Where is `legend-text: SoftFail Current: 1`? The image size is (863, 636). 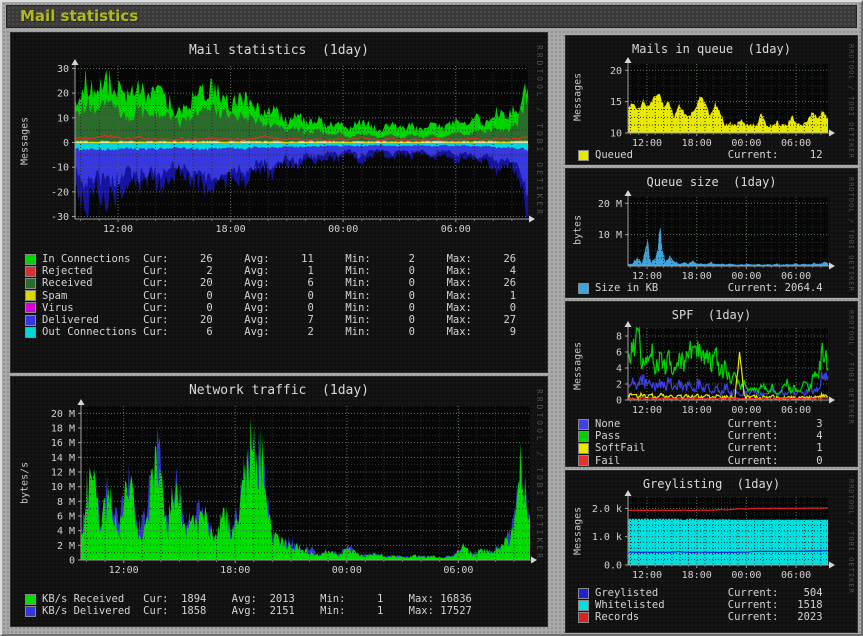 legend-text: SoftFail Current: 1 is located at coordinates (709, 448).